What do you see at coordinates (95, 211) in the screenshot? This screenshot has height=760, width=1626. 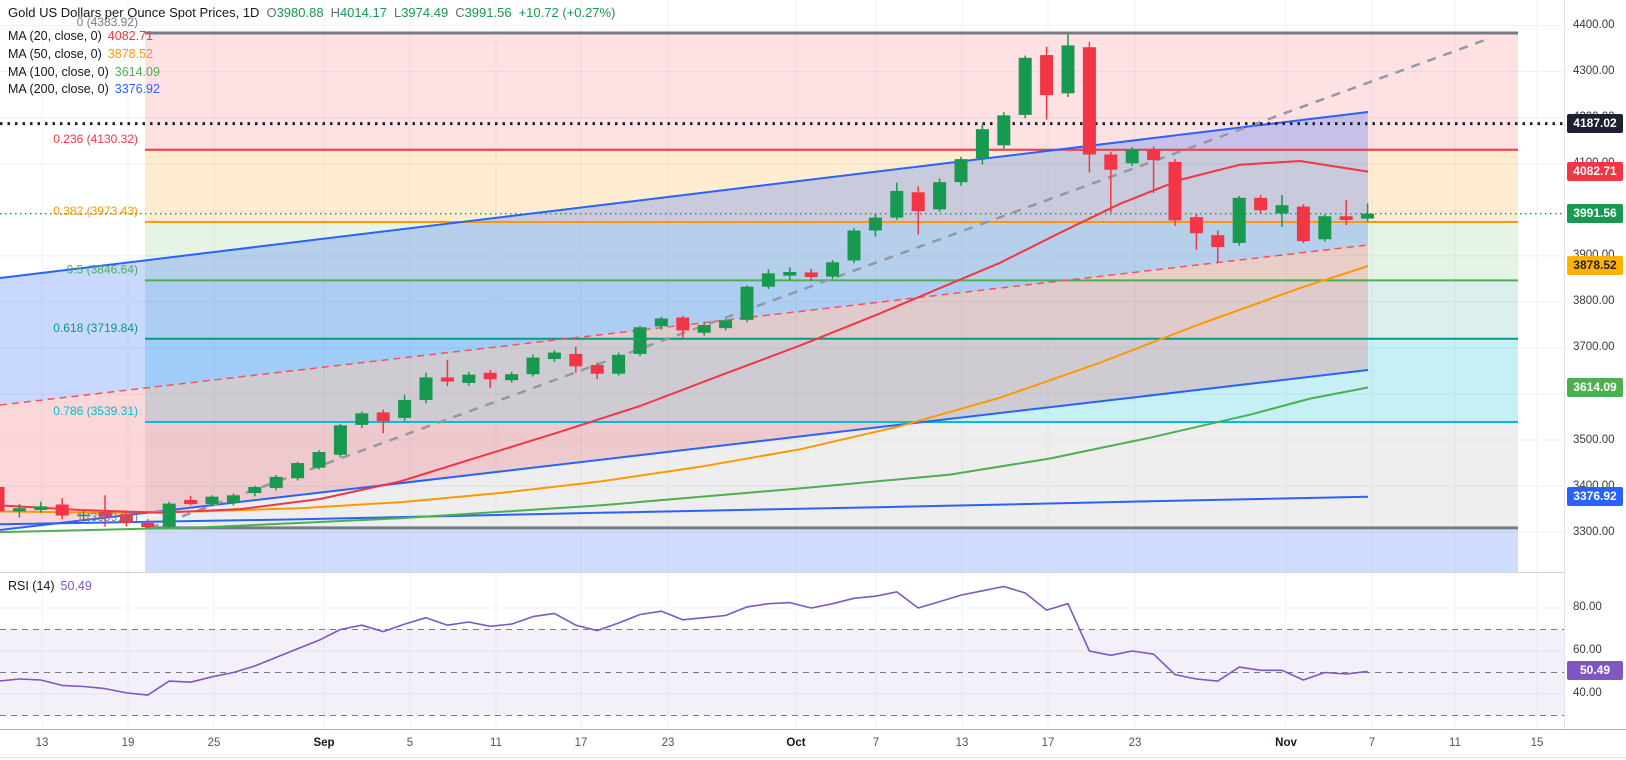 I see `fib-label-0.382: 0.382 (3973.43)` at bounding box center [95, 211].